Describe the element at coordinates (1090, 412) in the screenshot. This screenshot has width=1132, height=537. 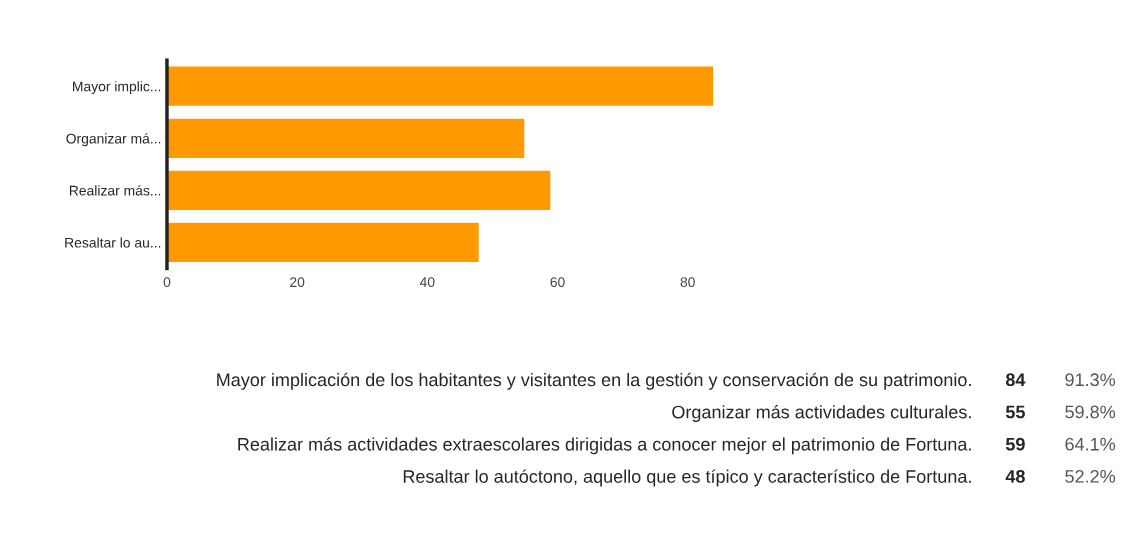
I see `text: 59.8%` at that location.